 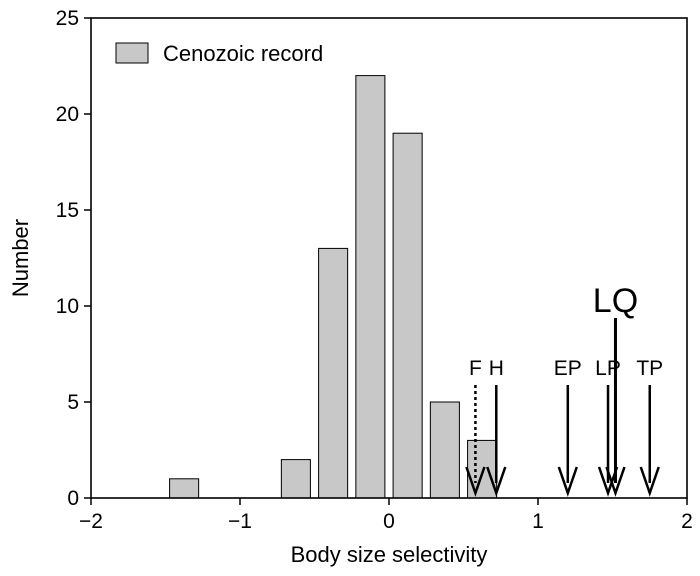 What do you see at coordinates (475, 368) in the screenshot?
I see `arrow-label: F` at bounding box center [475, 368].